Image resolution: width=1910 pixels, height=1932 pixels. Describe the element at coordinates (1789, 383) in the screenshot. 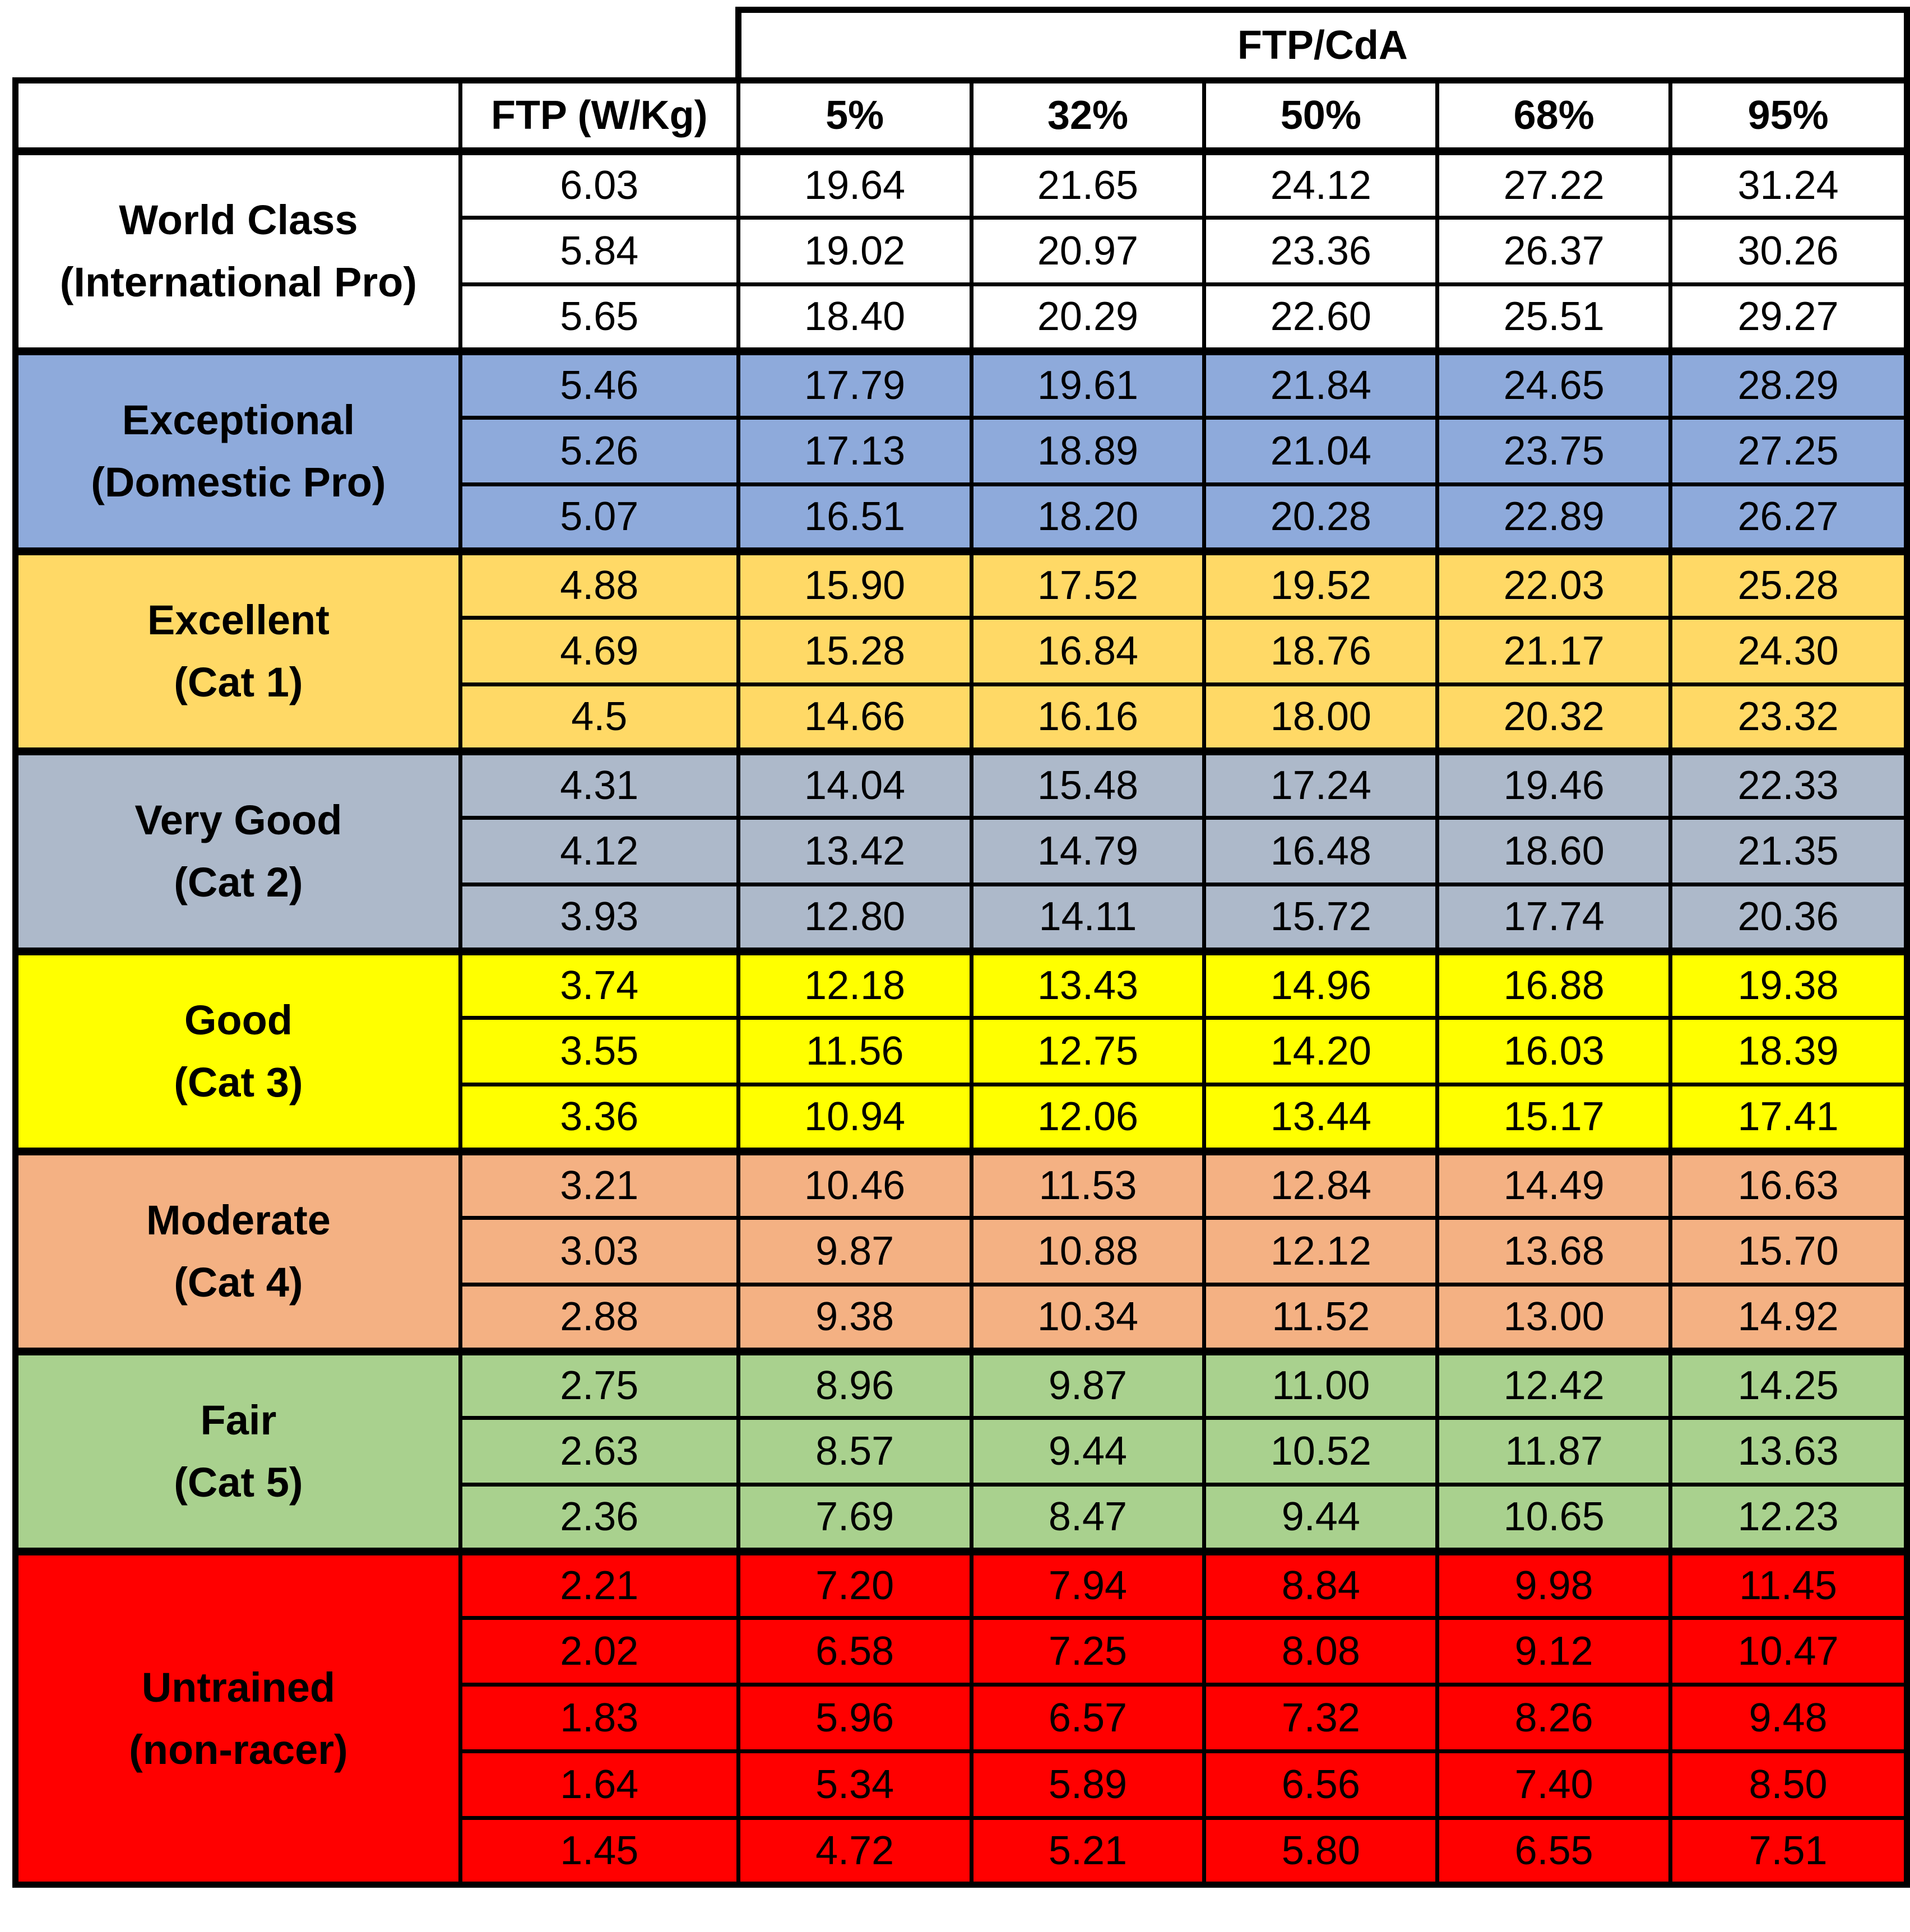

I see `ftp-cda-value-cell: 28.29` at that location.